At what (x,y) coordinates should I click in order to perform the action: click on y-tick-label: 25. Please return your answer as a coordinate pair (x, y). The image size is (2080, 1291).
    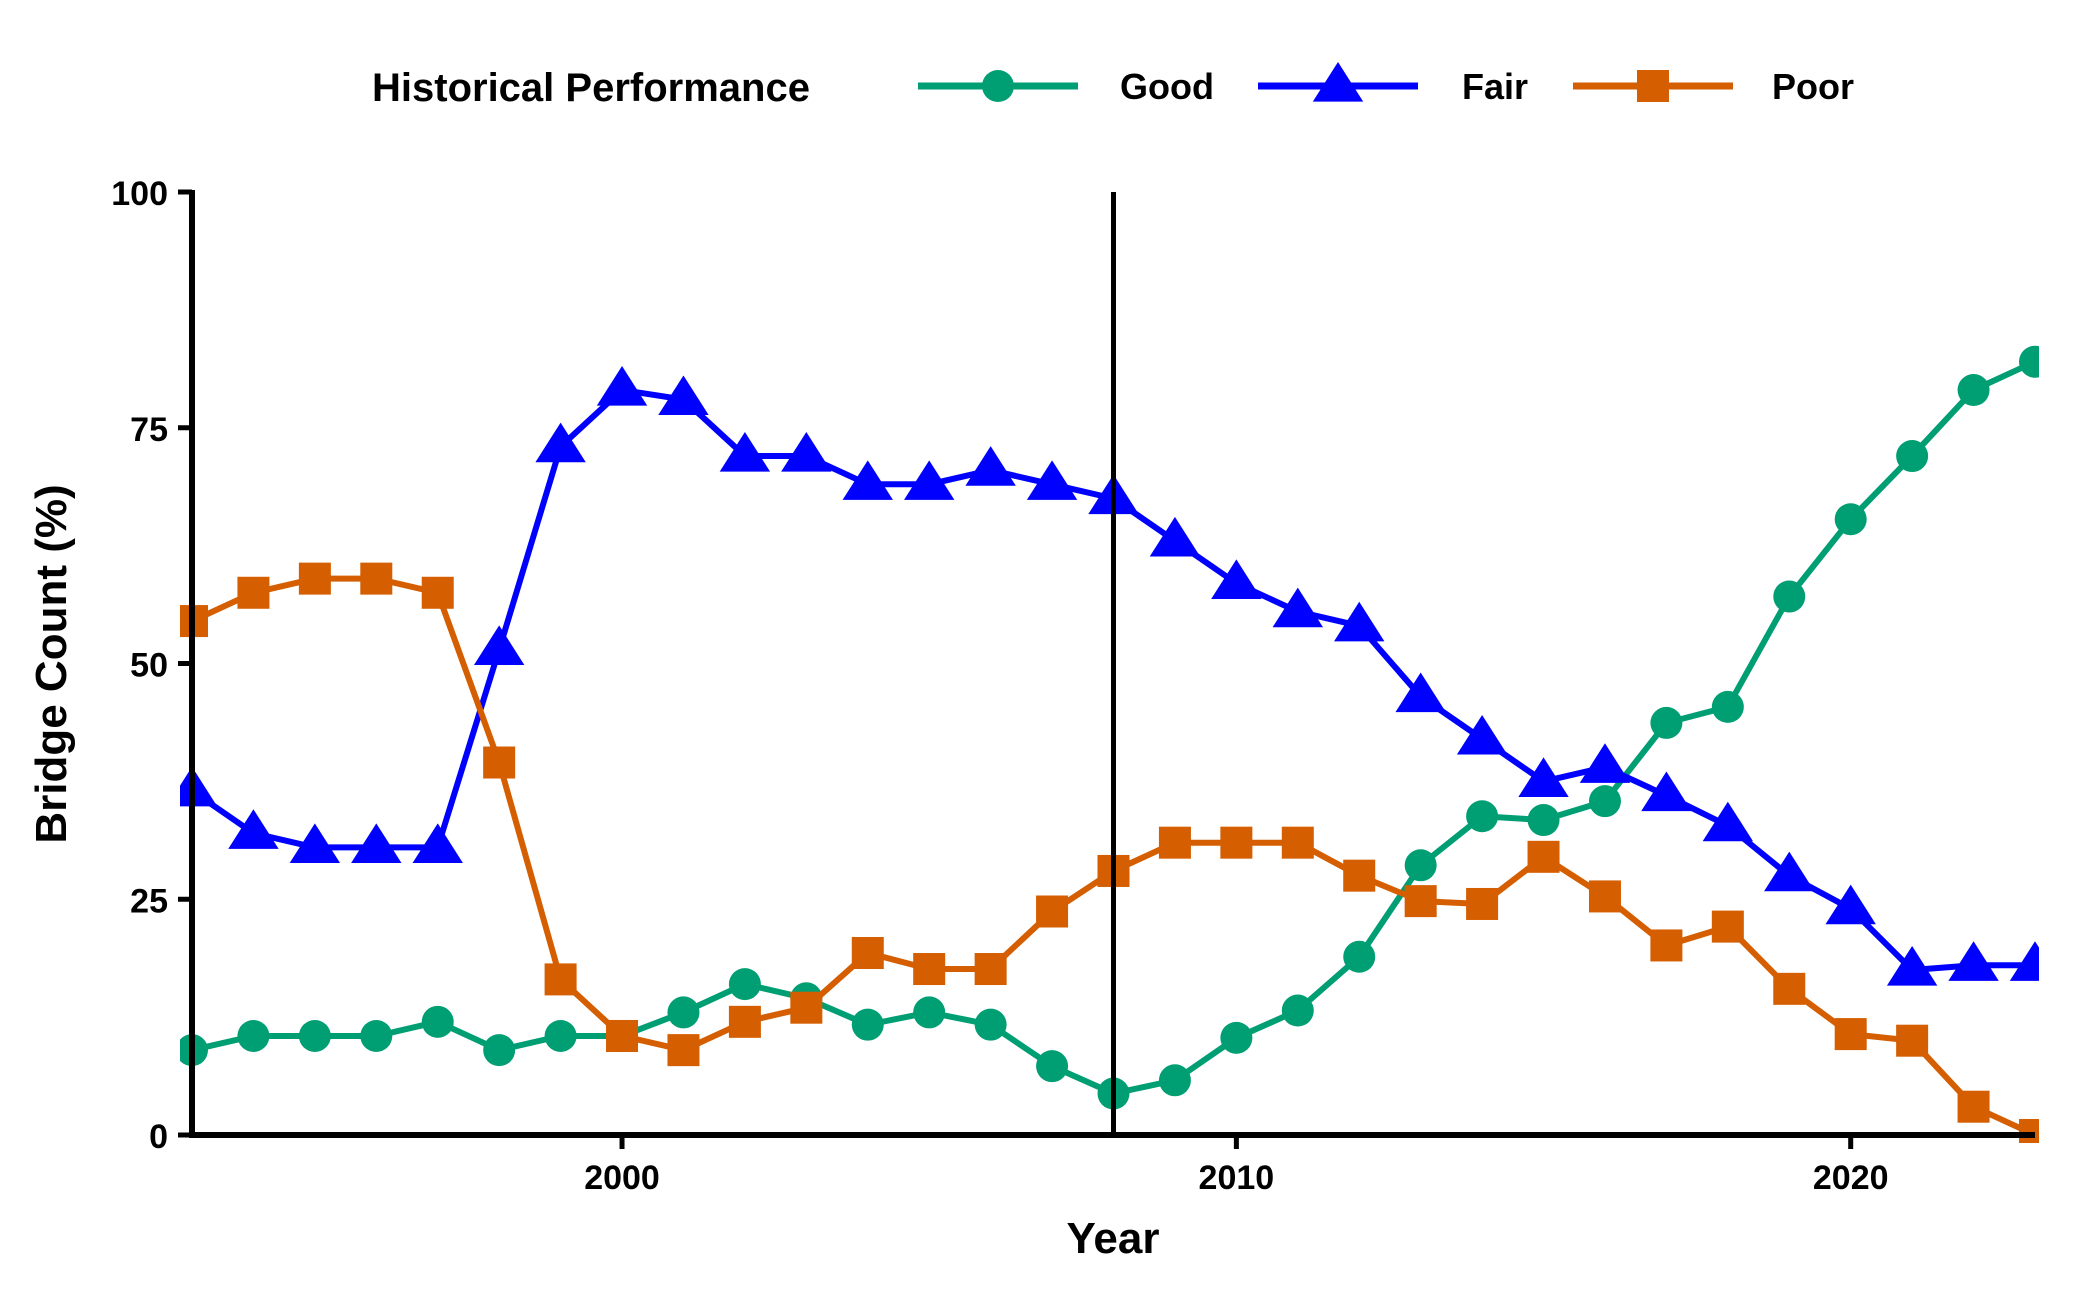
    Looking at the image, I should click on (149, 901).